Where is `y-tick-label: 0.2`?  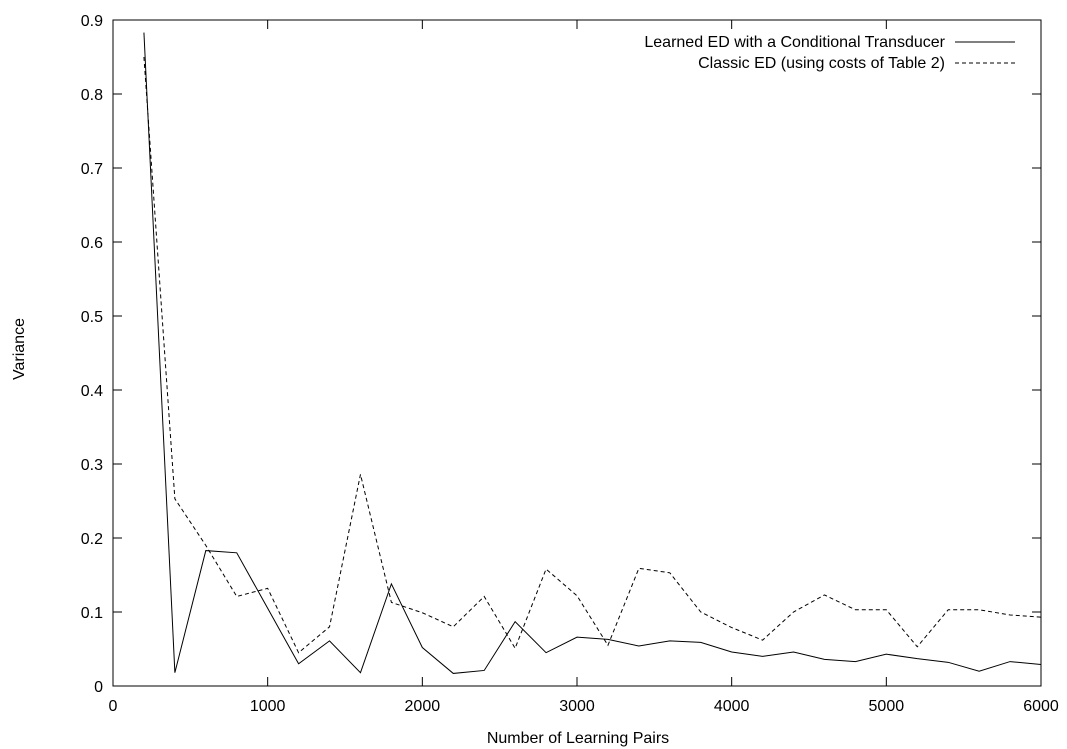
y-tick-label: 0.2 is located at coordinates (92, 539).